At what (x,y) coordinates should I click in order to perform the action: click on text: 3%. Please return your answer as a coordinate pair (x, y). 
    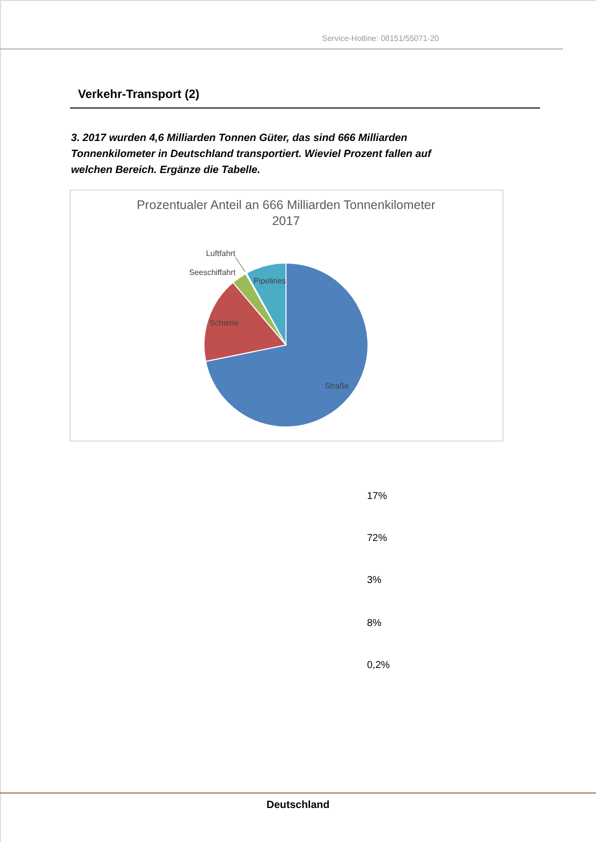
    Looking at the image, I should click on (374, 580).